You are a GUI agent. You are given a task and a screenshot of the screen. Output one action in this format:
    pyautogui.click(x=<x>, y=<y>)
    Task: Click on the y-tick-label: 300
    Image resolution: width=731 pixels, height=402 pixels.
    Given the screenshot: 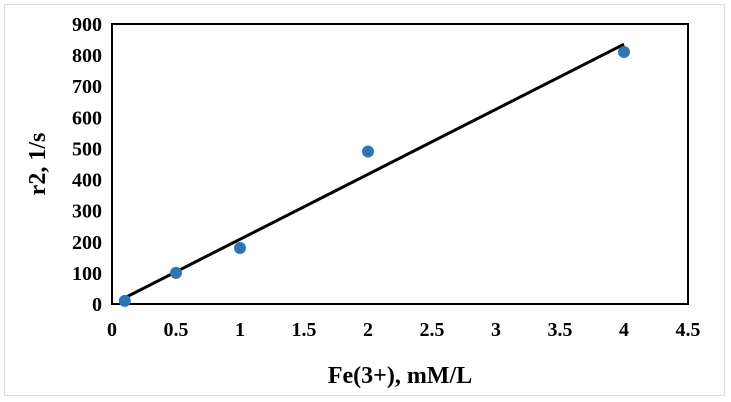 What is the action you would take?
    pyautogui.click(x=87, y=212)
    